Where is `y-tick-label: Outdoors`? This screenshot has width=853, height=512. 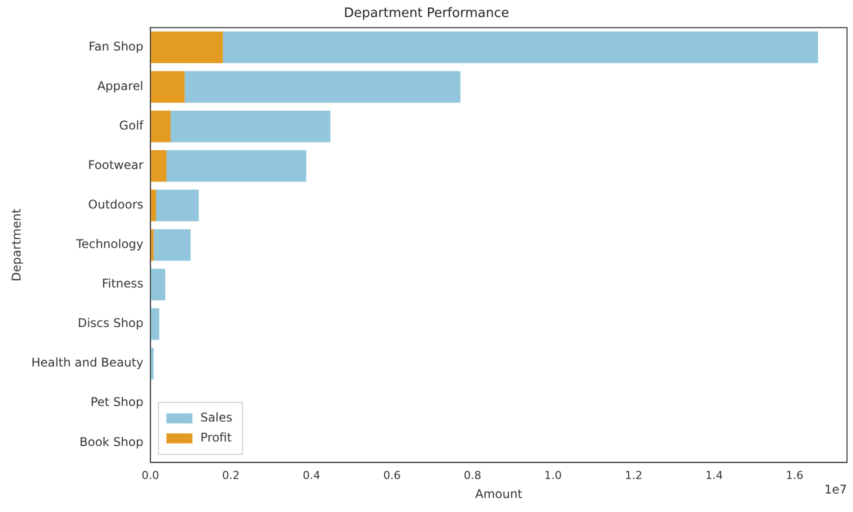
y-tick-label: Outdoors is located at coordinates (116, 205).